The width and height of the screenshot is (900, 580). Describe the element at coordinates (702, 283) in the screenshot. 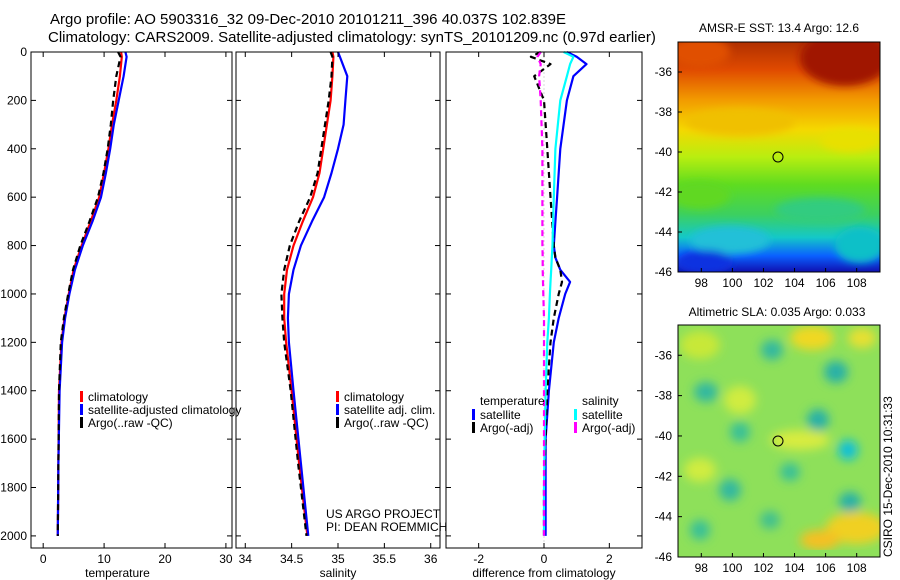

I see `map-x-tick-label-0-0: 98` at that location.